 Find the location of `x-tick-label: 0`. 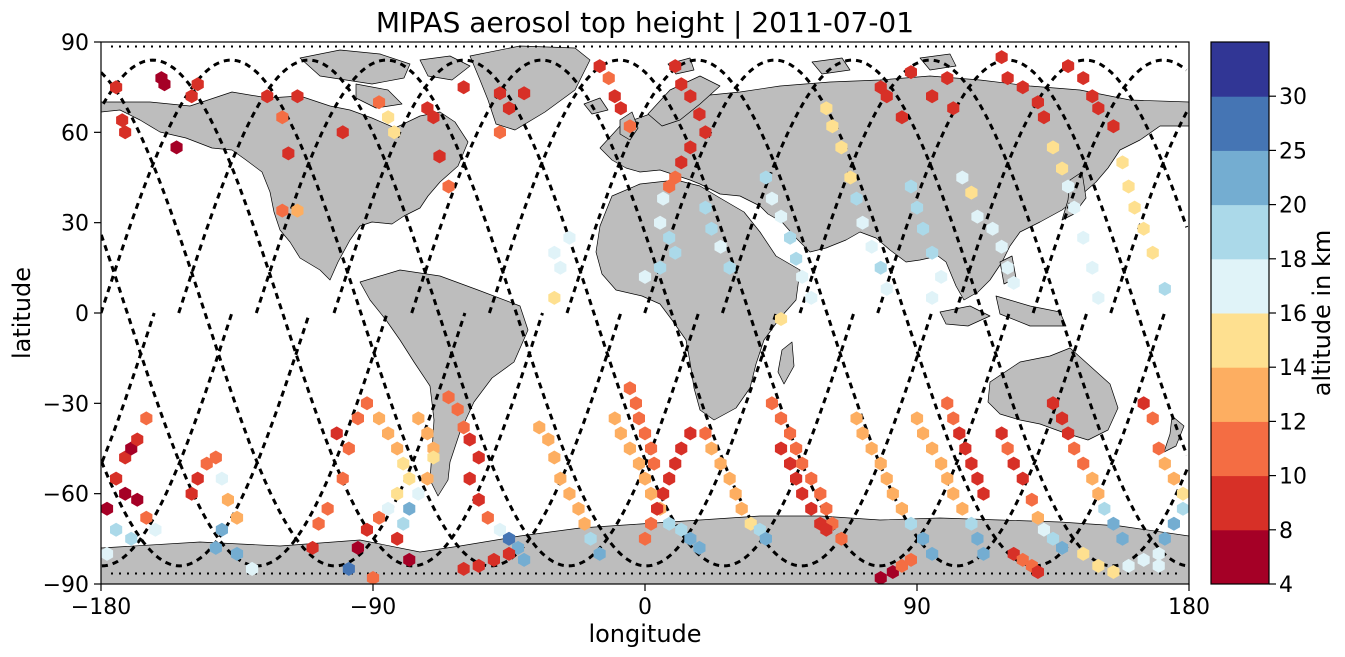

x-tick-label: 0 is located at coordinates (645, 607).